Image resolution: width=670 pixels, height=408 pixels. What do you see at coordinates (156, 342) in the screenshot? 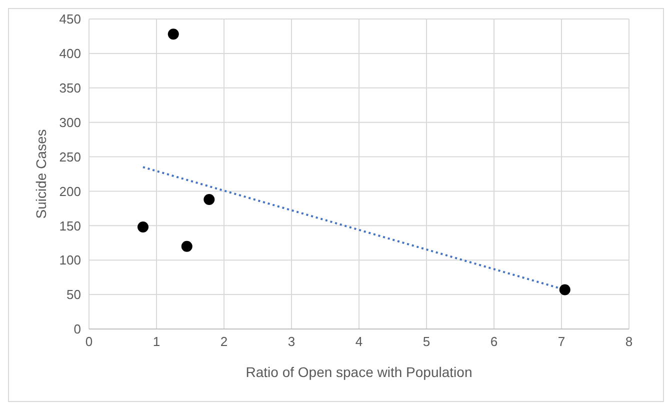
I see `x-tick-label: 1` at bounding box center [156, 342].